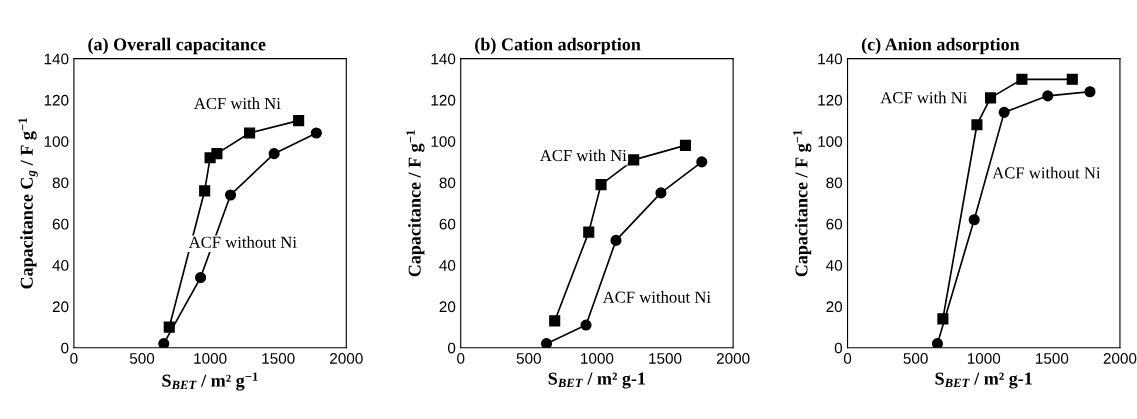 This screenshot has width=1137, height=419. I want to click on y-axis-title: Capacitance C$_{g}$ / F g$^{−1}$, so click(28, 203).